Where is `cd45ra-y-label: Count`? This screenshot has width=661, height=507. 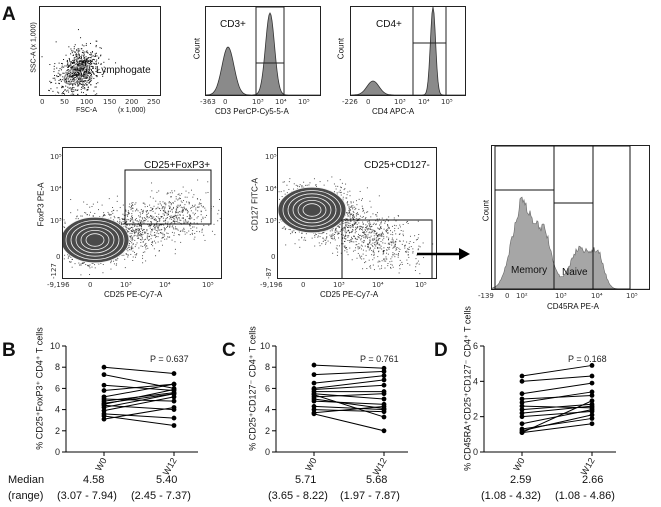
cd45ra-y-label: Count is located at coordinates (486, 210).